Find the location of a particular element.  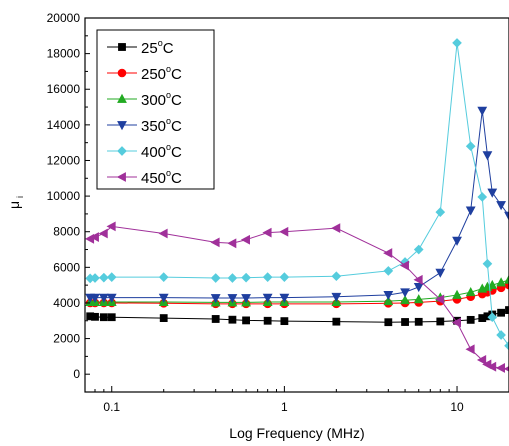

legend-label: 250oC is located at coordinates (161, 73).